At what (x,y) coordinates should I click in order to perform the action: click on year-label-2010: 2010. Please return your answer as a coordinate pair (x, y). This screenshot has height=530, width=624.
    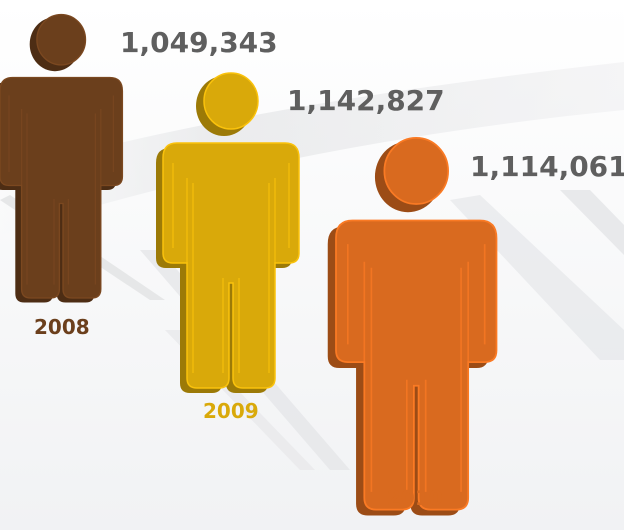
    Looking at the image, I should click on (415, 498).